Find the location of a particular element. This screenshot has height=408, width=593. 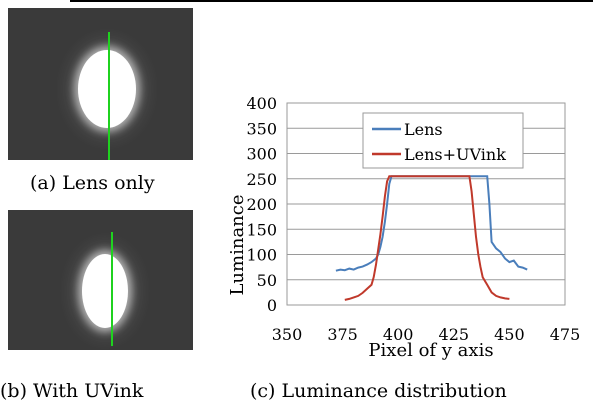

y-tick-label: 50 is located at coordinates (267, 280).